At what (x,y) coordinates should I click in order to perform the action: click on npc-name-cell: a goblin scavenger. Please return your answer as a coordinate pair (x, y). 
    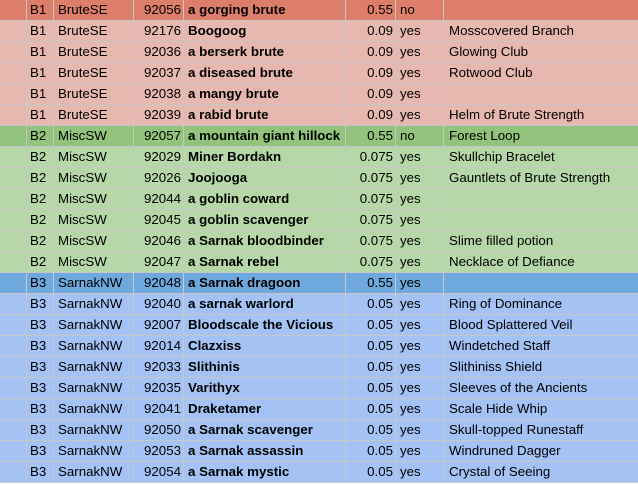
    Looking at the image, I should click on (265, 220).